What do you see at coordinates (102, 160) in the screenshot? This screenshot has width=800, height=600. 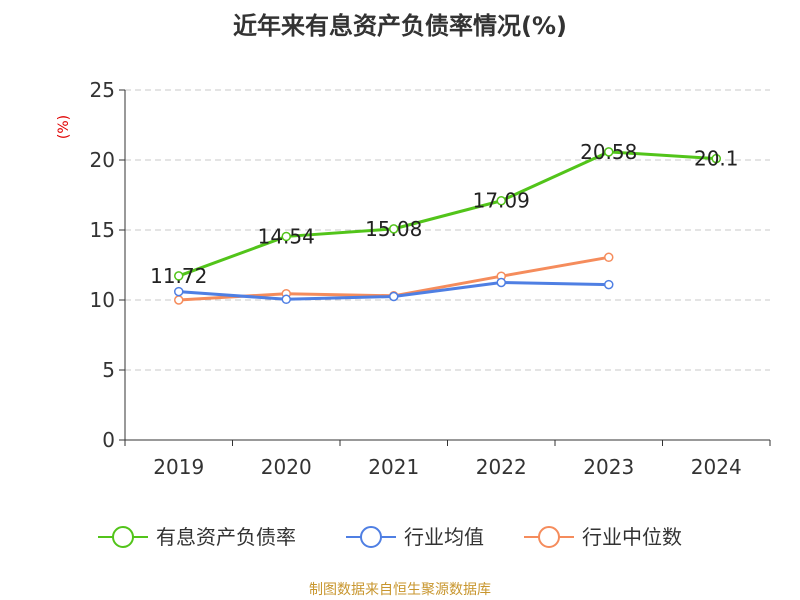 I see `y-tick-label: 20` at bounding box center [102, 160].